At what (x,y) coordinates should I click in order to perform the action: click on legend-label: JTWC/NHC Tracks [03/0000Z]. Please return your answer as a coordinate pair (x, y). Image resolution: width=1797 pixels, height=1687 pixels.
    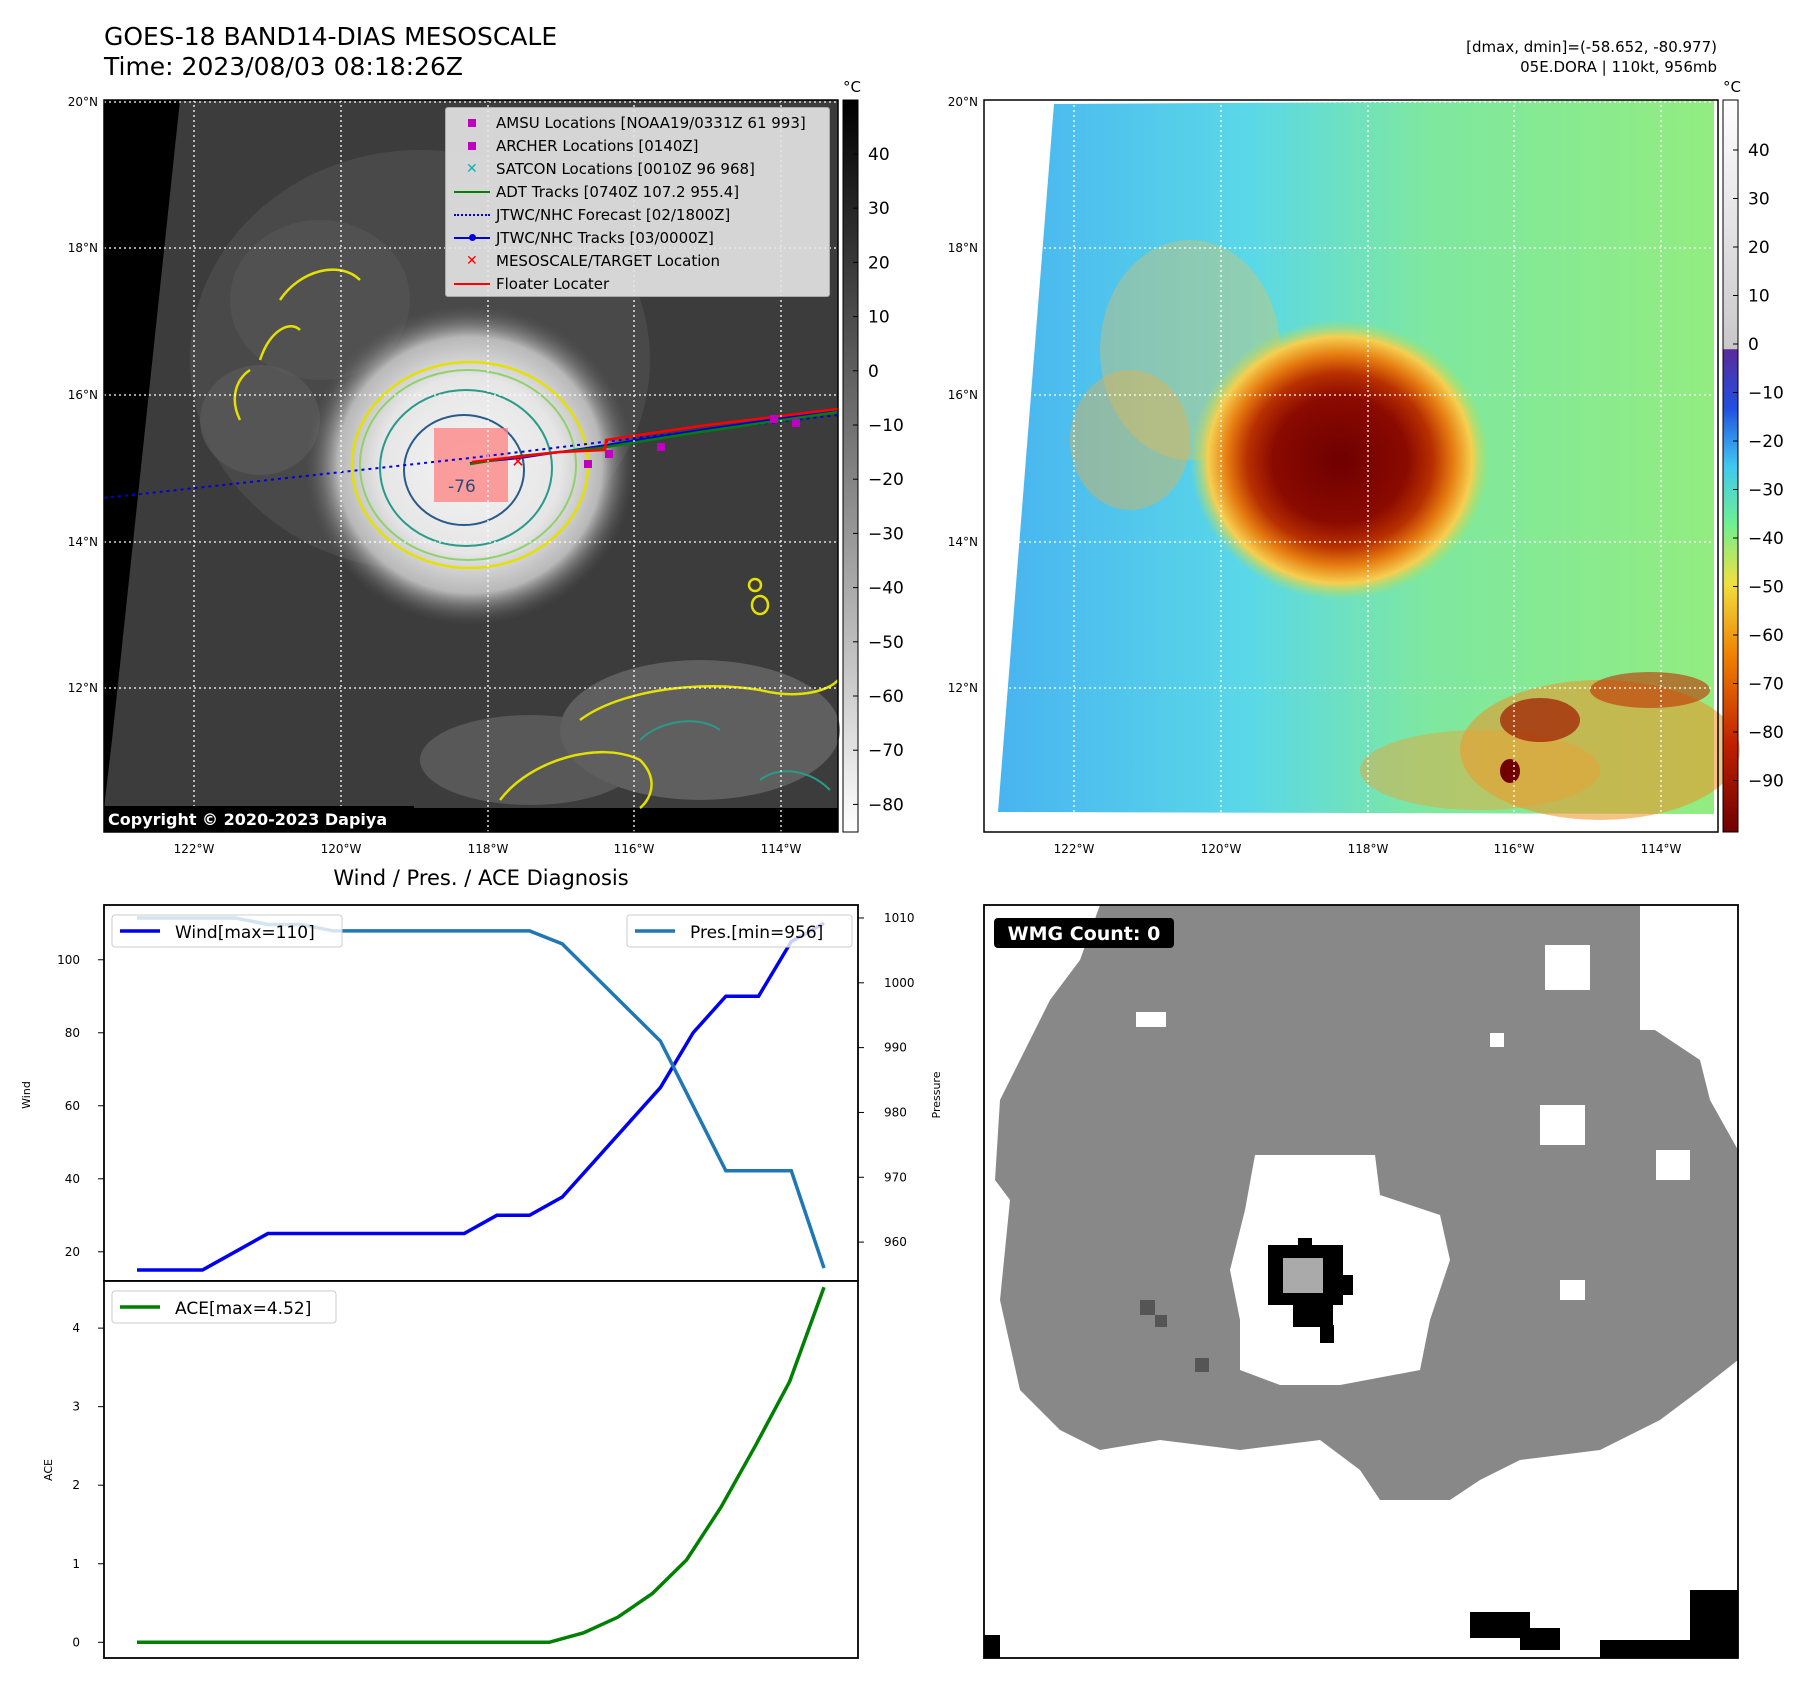
    Looking at the image, I should click on (605, 238).